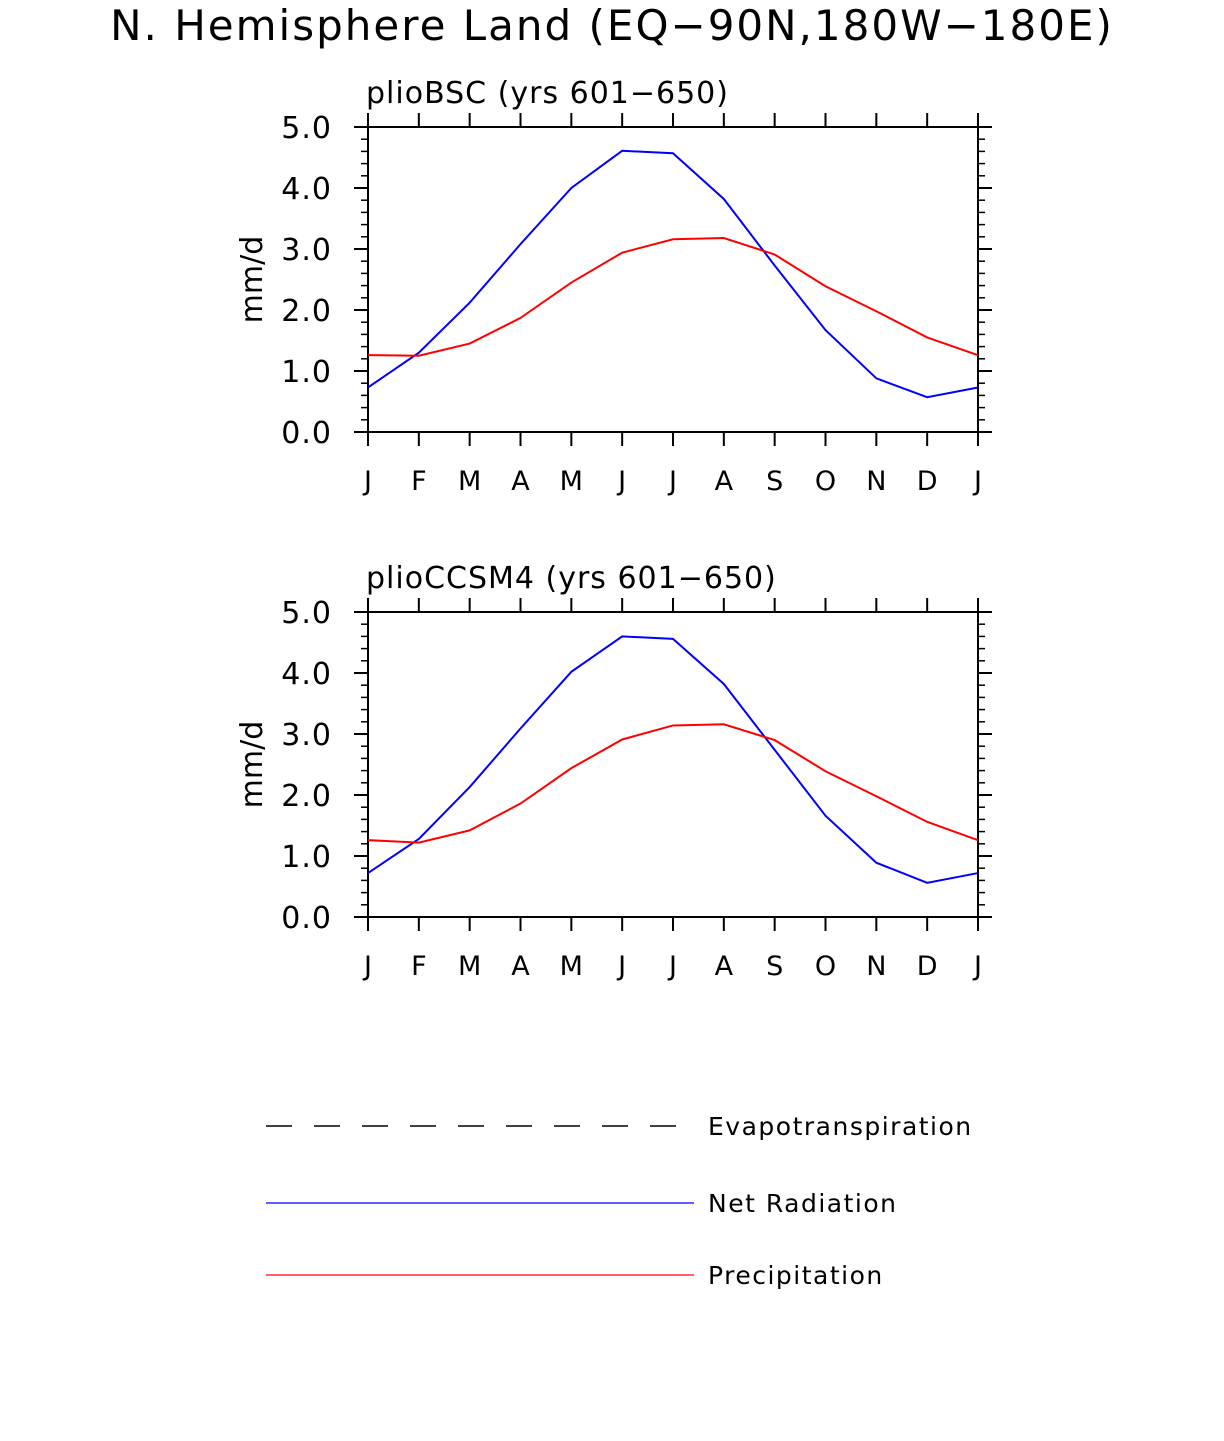  What do you see at coordinates (796, 1275) in the screenshot?
I see `legend-label: Precipitation` at bounding box center [796, 1275].